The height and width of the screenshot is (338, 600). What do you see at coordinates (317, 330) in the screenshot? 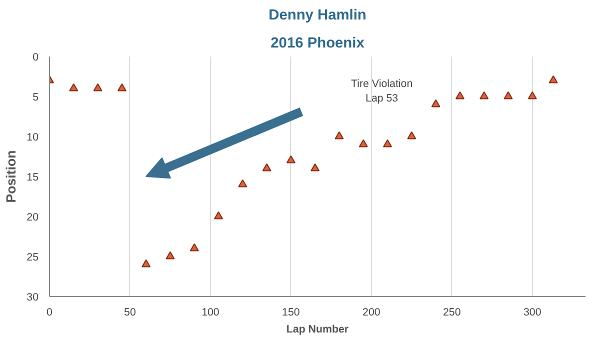
I see `x-axis-title: Lap Number` at bounding box center [317, 330].